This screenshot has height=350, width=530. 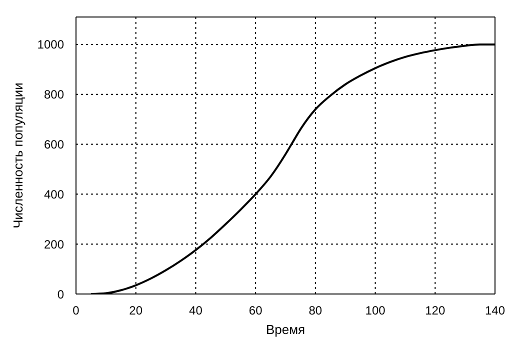 I want to click on x-tick-label: 140, so click(x=495, y=311).